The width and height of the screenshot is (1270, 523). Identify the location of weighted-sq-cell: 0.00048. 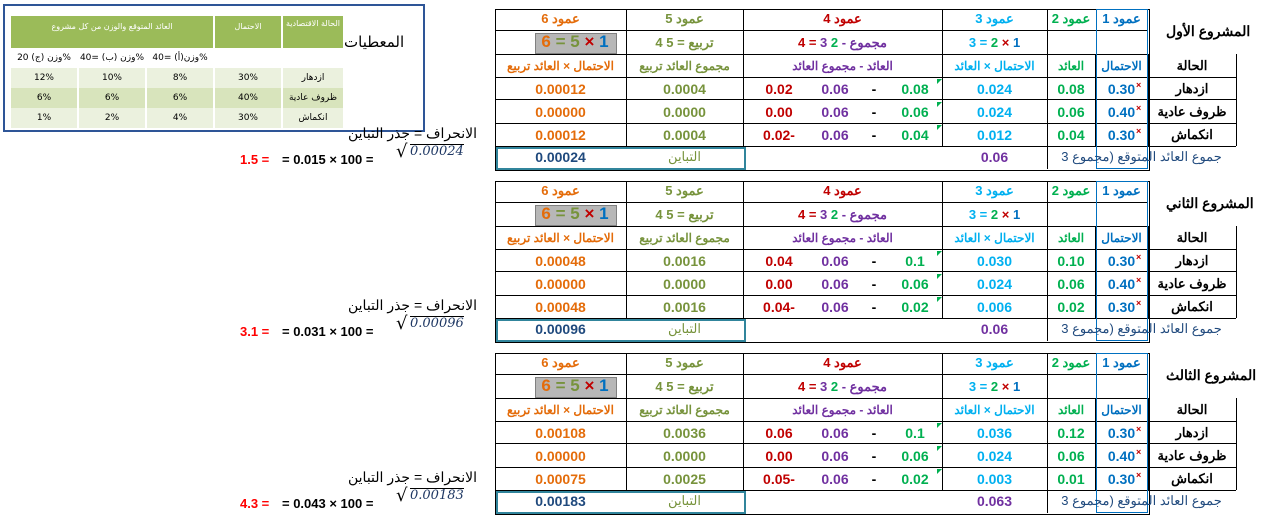
(560, 261).